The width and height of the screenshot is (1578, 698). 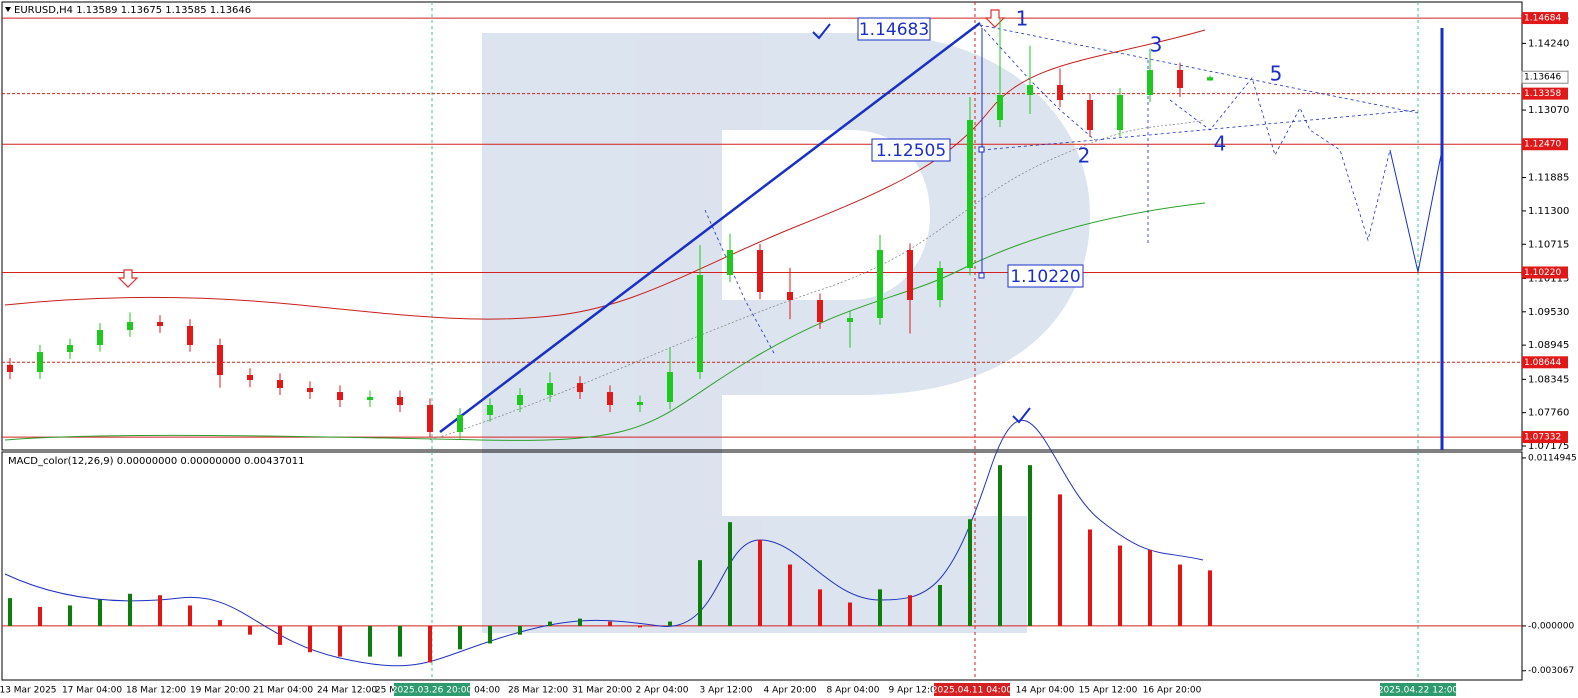 I want to click on annotation: 1.12505, so click(x=911, y=151).